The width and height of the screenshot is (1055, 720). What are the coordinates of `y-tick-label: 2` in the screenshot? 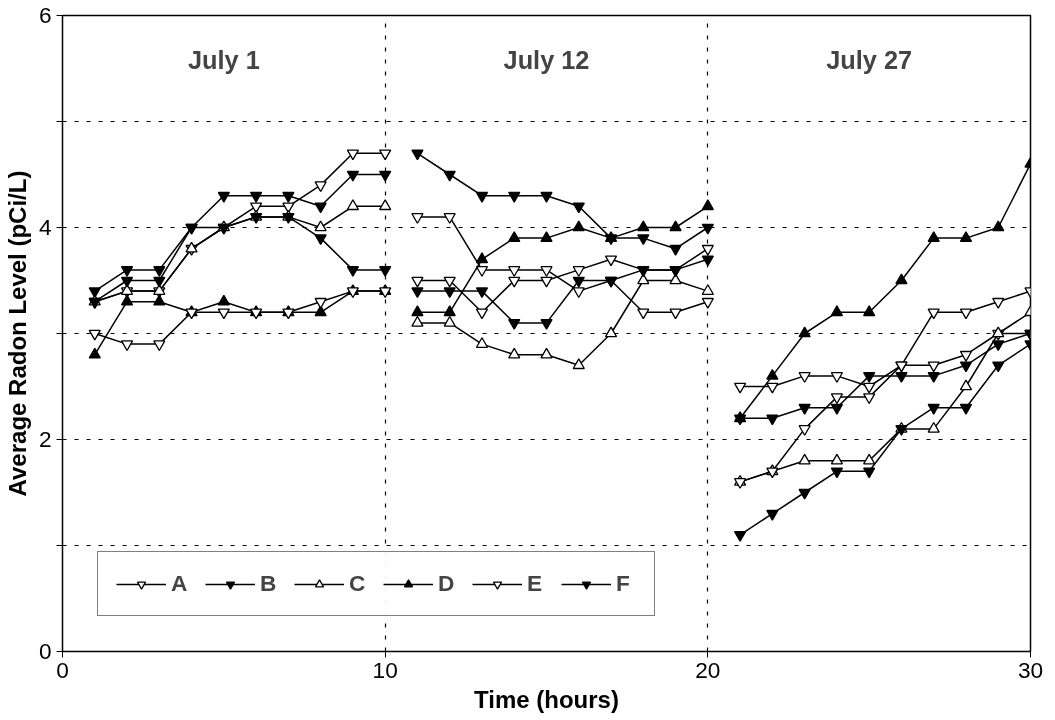 It's located at (45, 439).